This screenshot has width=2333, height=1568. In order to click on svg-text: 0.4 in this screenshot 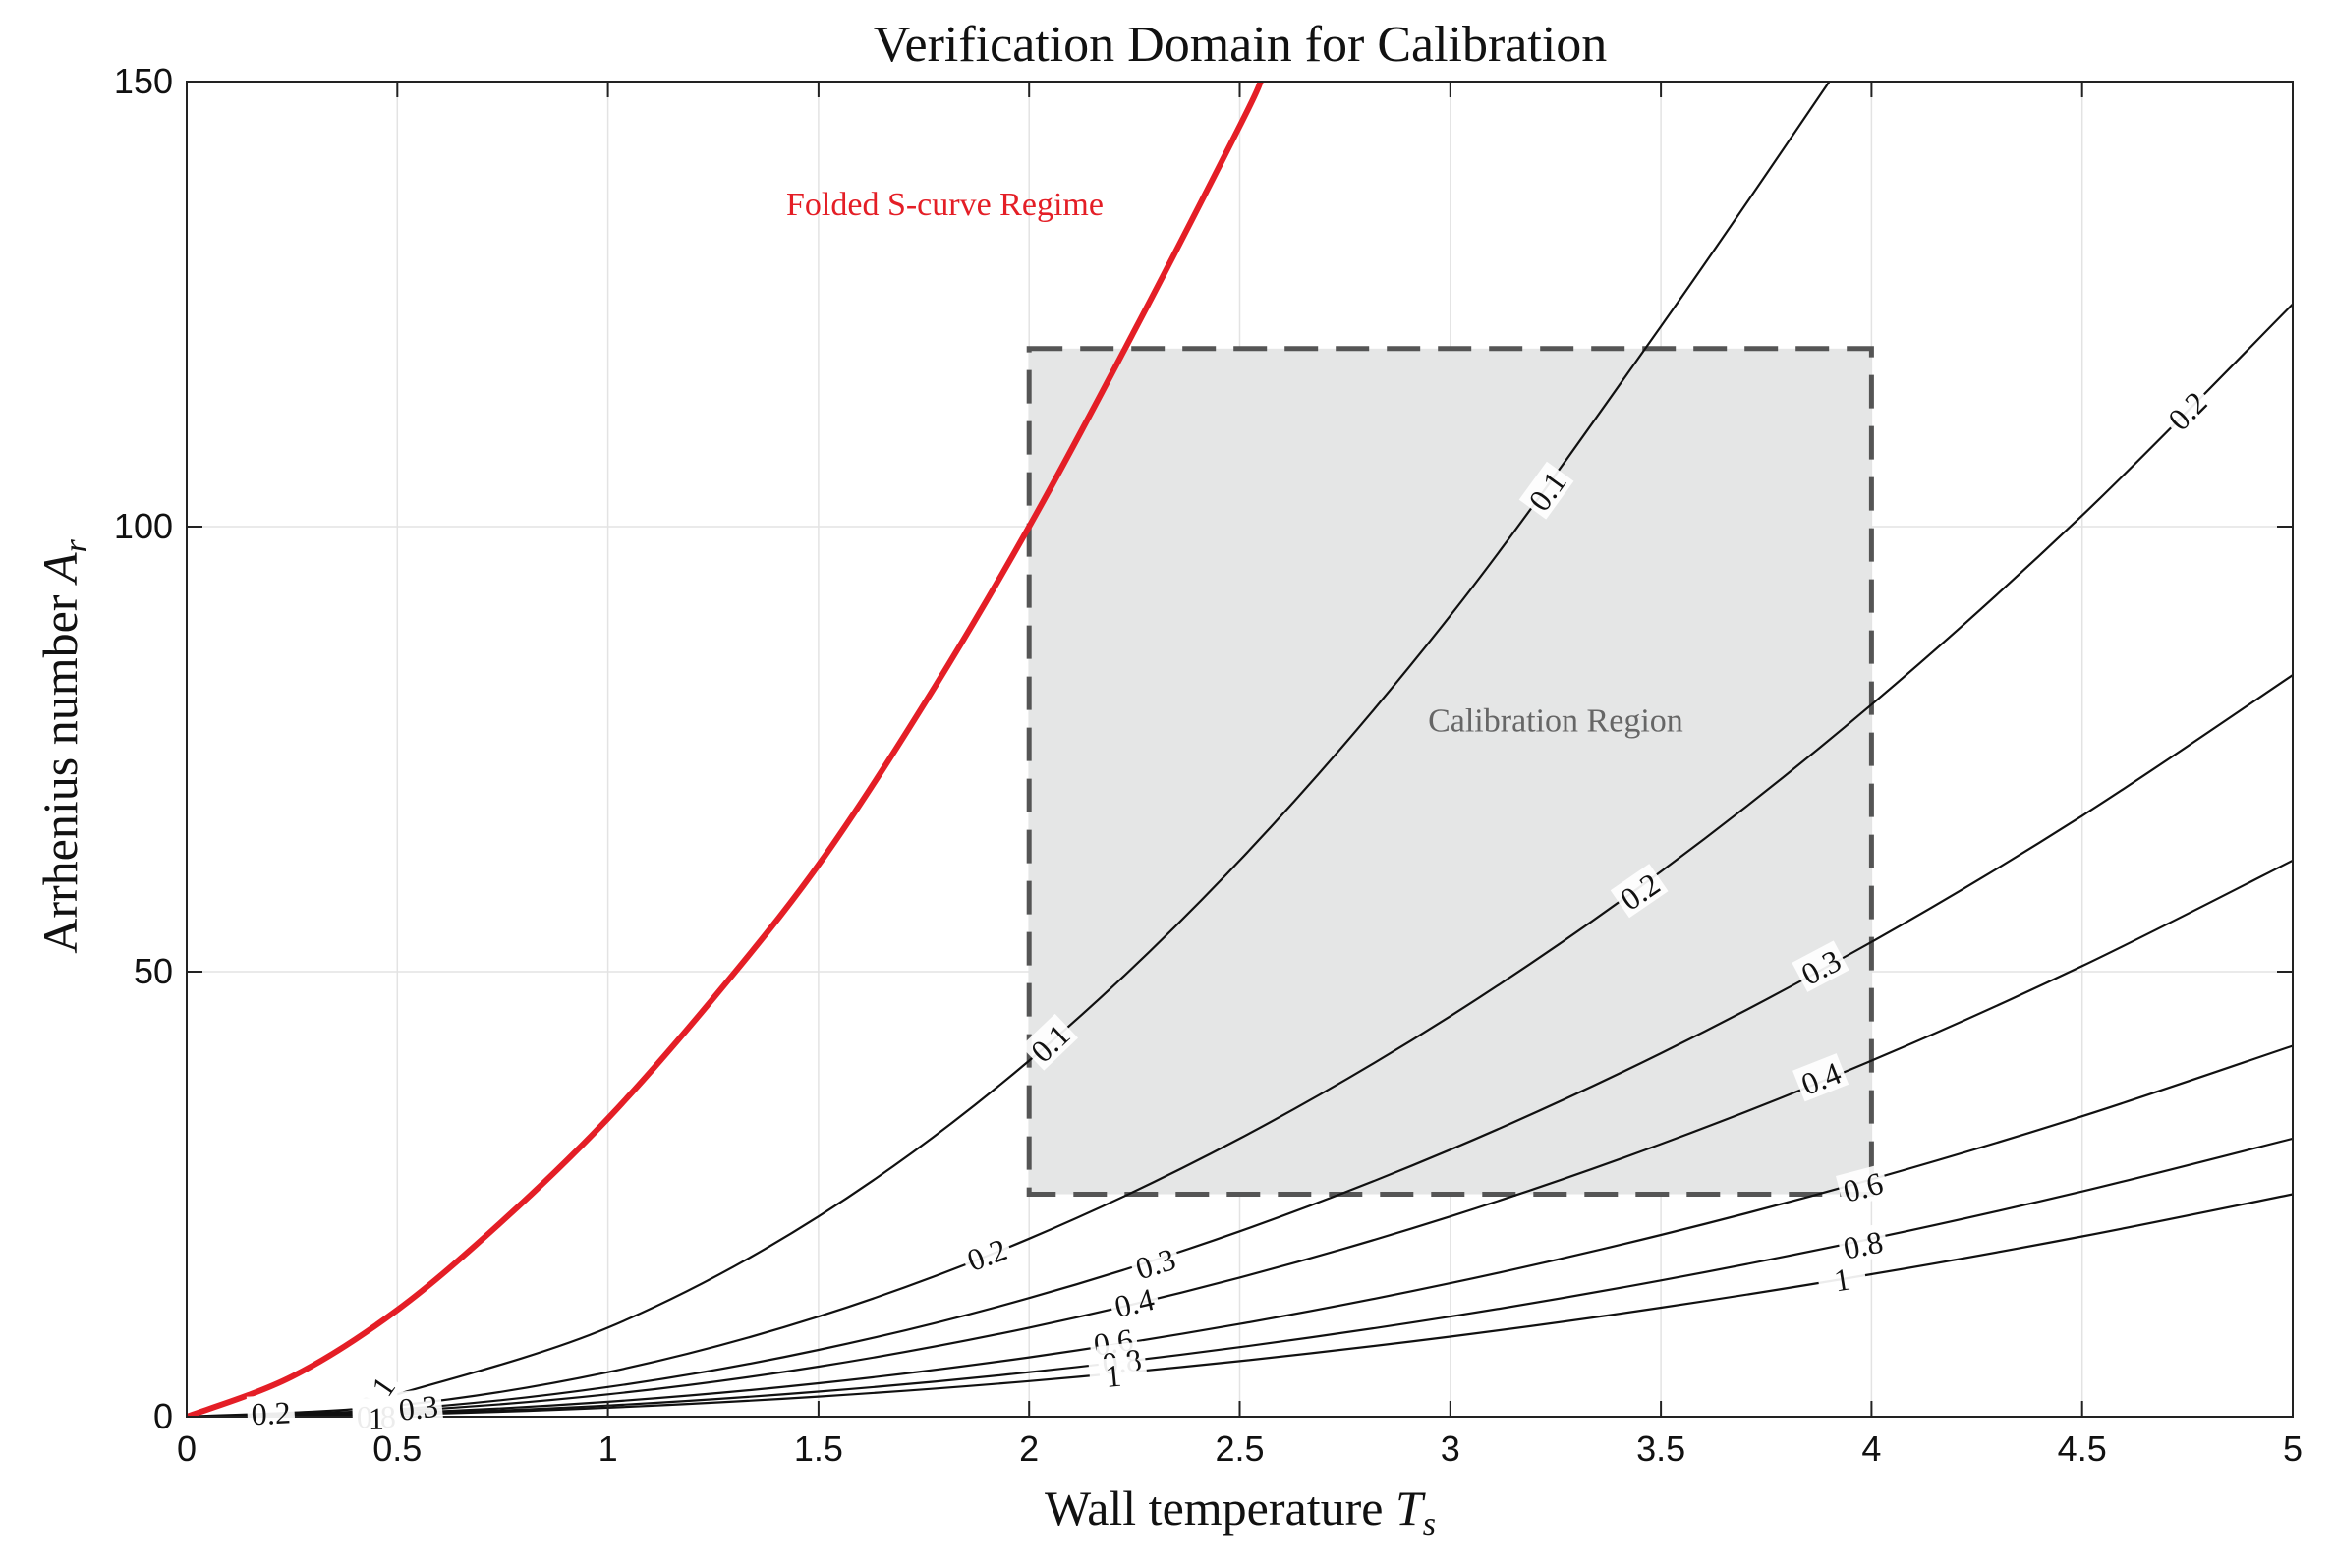, I will do `click(1135, 1302)`.